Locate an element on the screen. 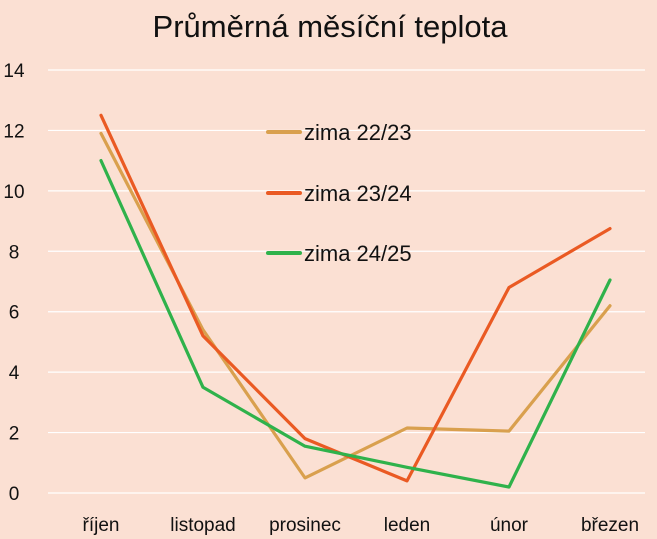 This screenshot has height=539, width=657. x-tick-label: prosinec is located at coordinates (305, 525).